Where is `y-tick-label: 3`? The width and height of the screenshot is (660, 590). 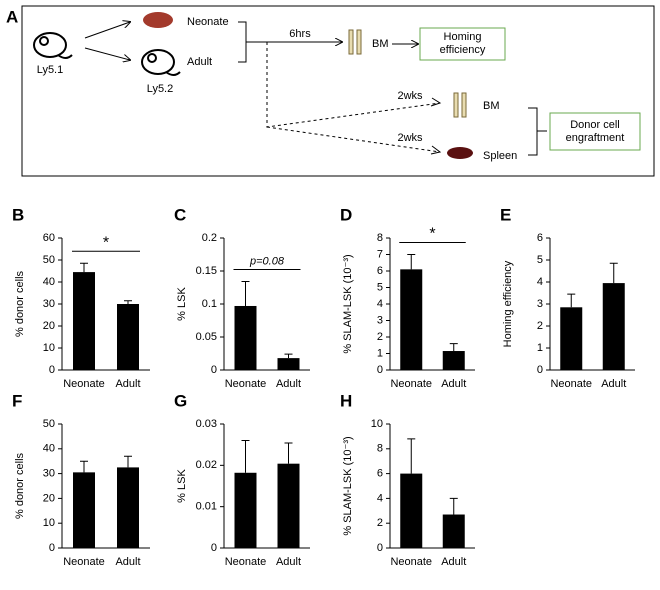
y-tick-label: 3 is located at coordinates (540, 304).